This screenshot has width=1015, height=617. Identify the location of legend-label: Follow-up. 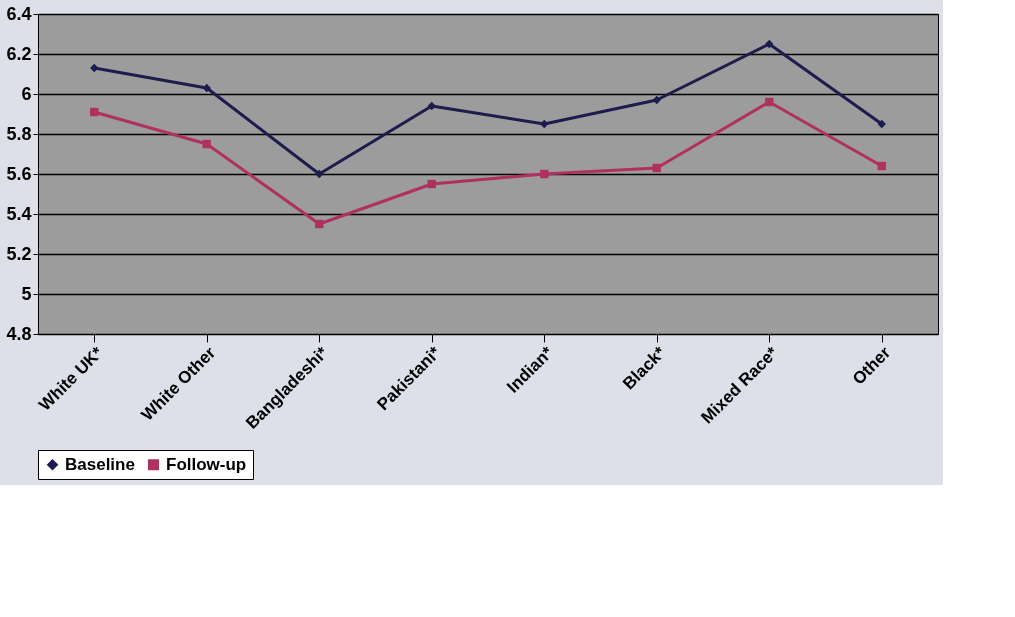
(206, 464).